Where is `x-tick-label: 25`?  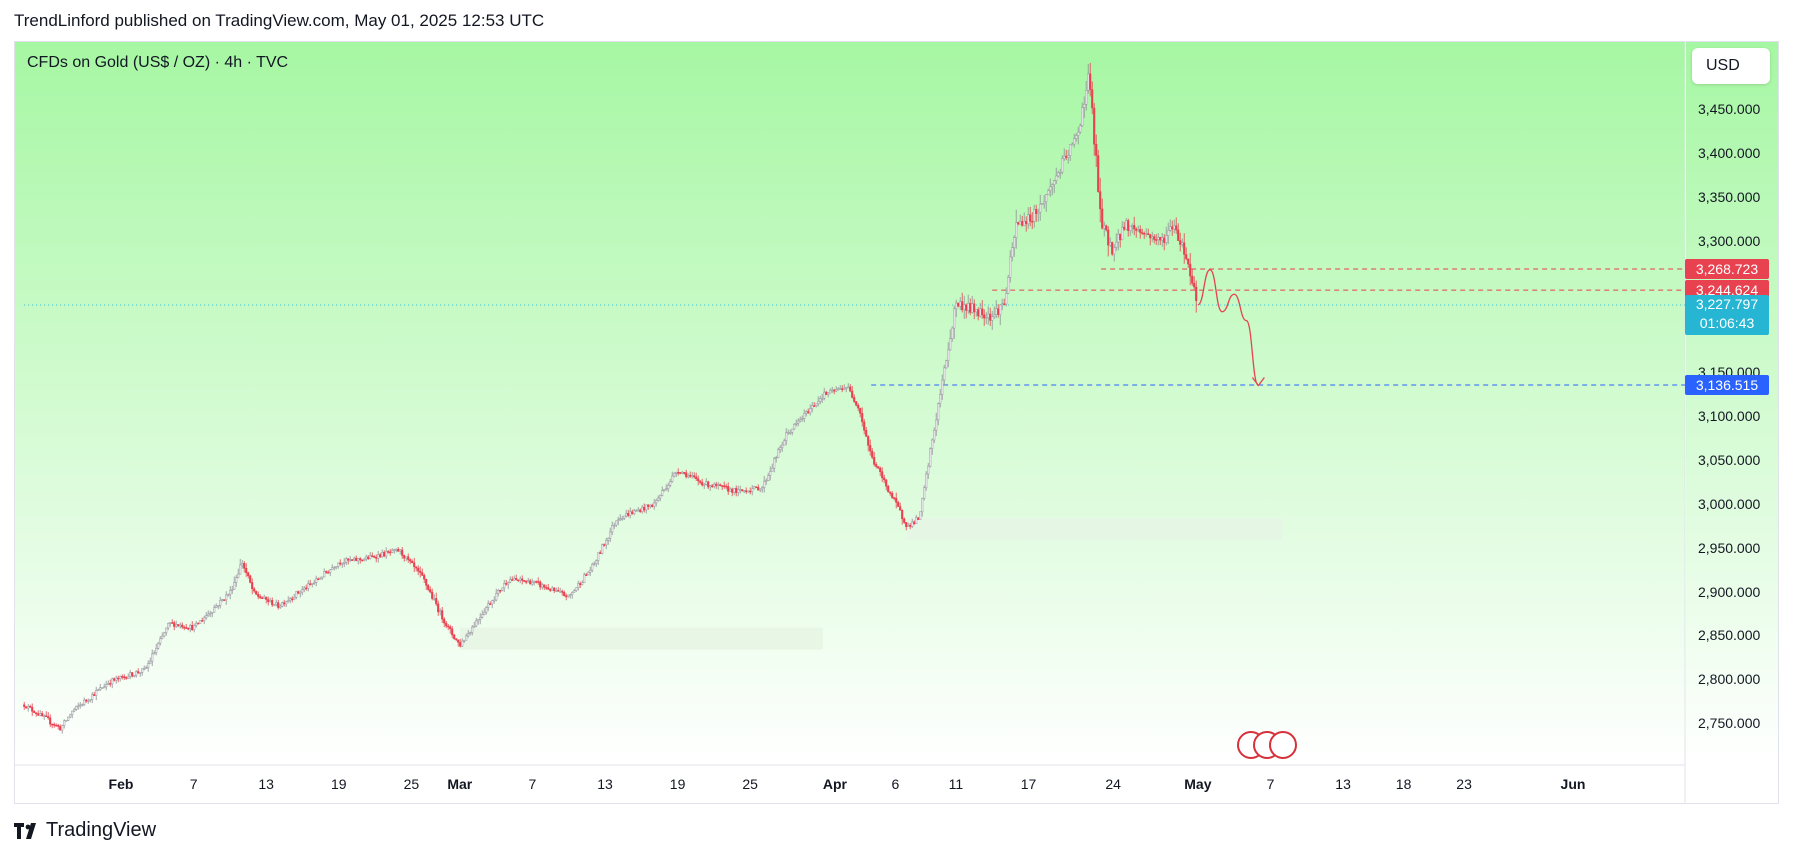 x-tick-label: 25 is located at coordinates (750, 784).